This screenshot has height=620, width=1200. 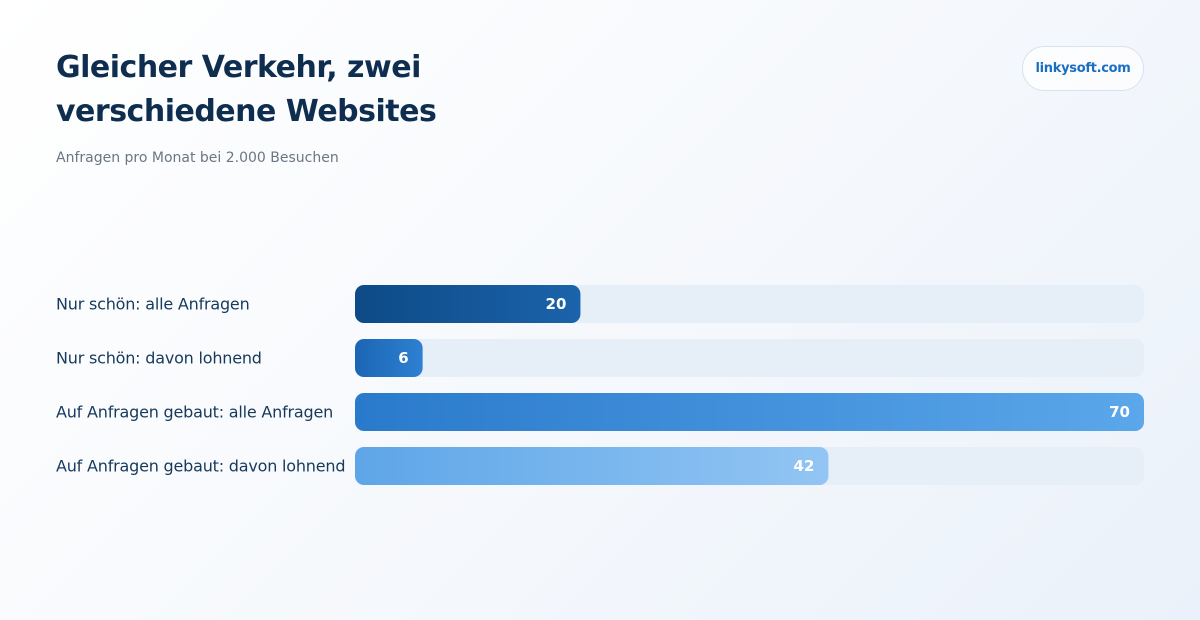 What do you see at coordinates (200, 466) in the screenshot?
I see `bar-category-label: Auf Anfragen gebaut: davon lohnend` at bounding box center [200, 466].